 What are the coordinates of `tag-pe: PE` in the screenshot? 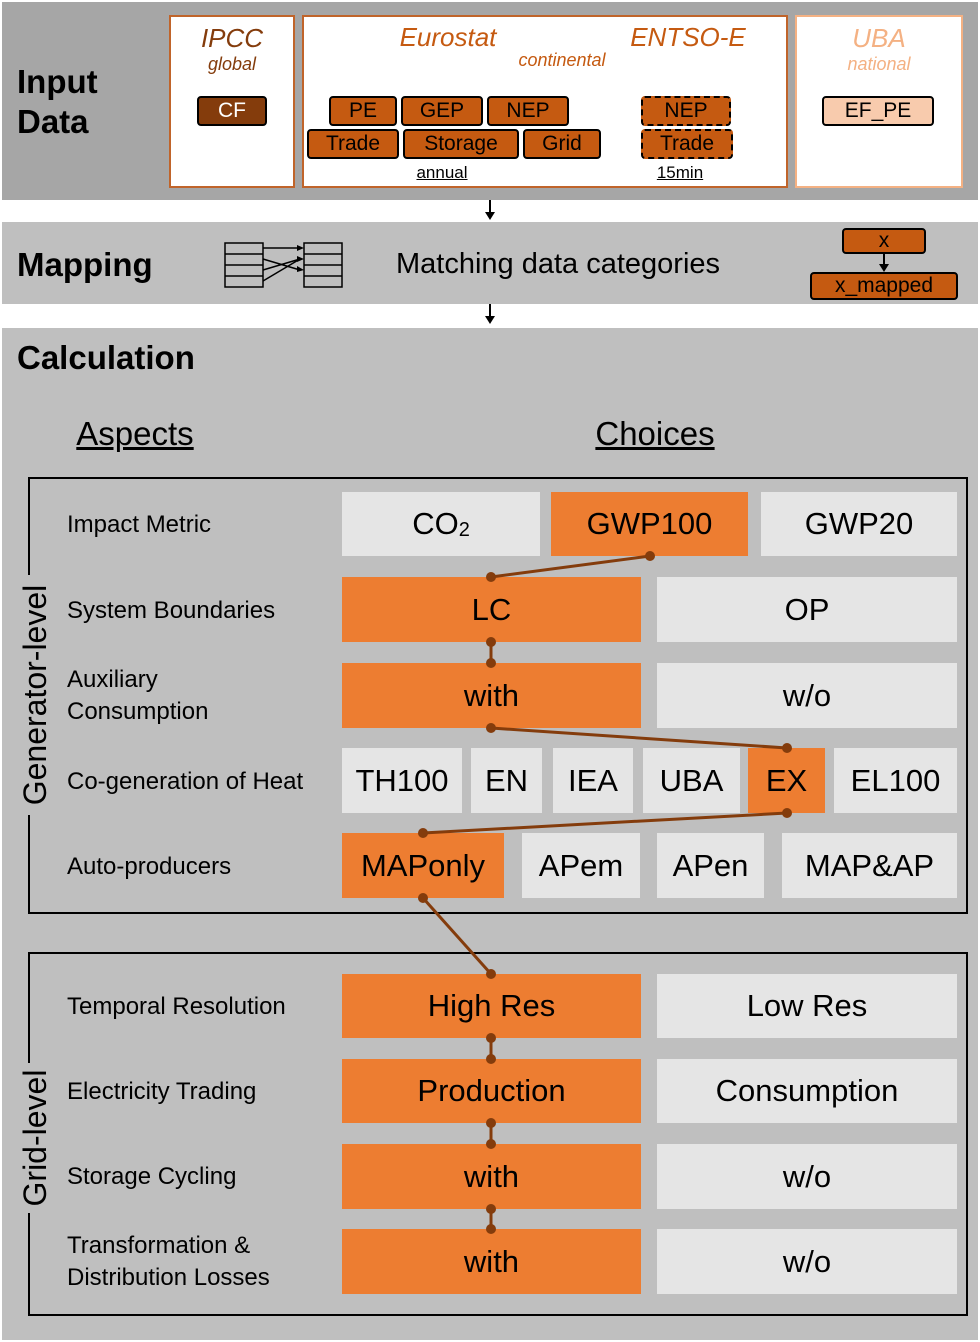 It's located at (363, 111).